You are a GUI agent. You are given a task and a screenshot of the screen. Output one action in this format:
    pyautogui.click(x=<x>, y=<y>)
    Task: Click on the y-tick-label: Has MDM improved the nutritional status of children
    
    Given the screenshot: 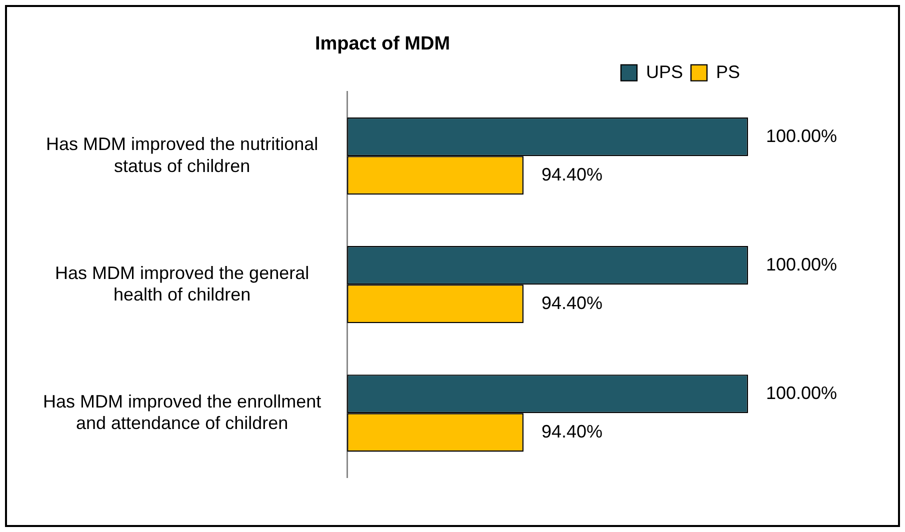 What is the action you would take?
    pyautogui.click(x=182, y=155)
    